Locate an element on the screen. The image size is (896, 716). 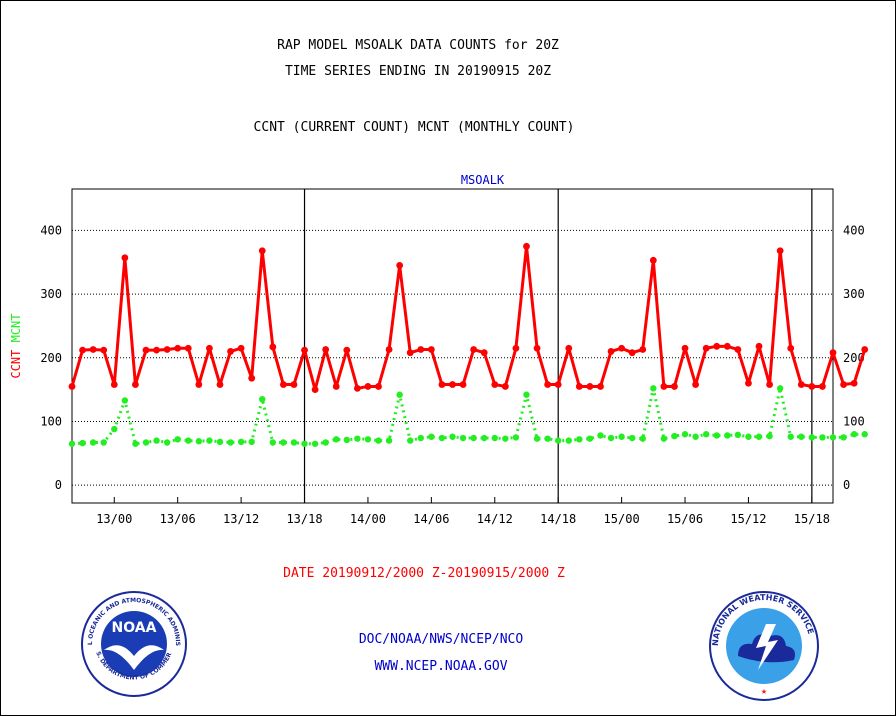
y-axis-label: CCNT MCNT is located at coordinates (16, 345).